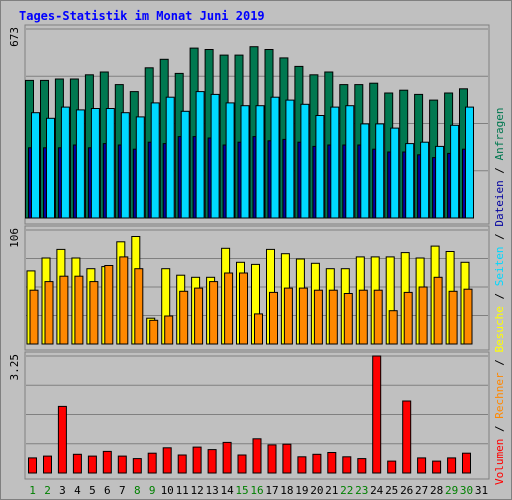 The width and height of the screenshot is (512, 500). What do you see at coordinates (436, 490) in the screenshot?
I see `day-label-28: 28` at bounding box center [436, 490].